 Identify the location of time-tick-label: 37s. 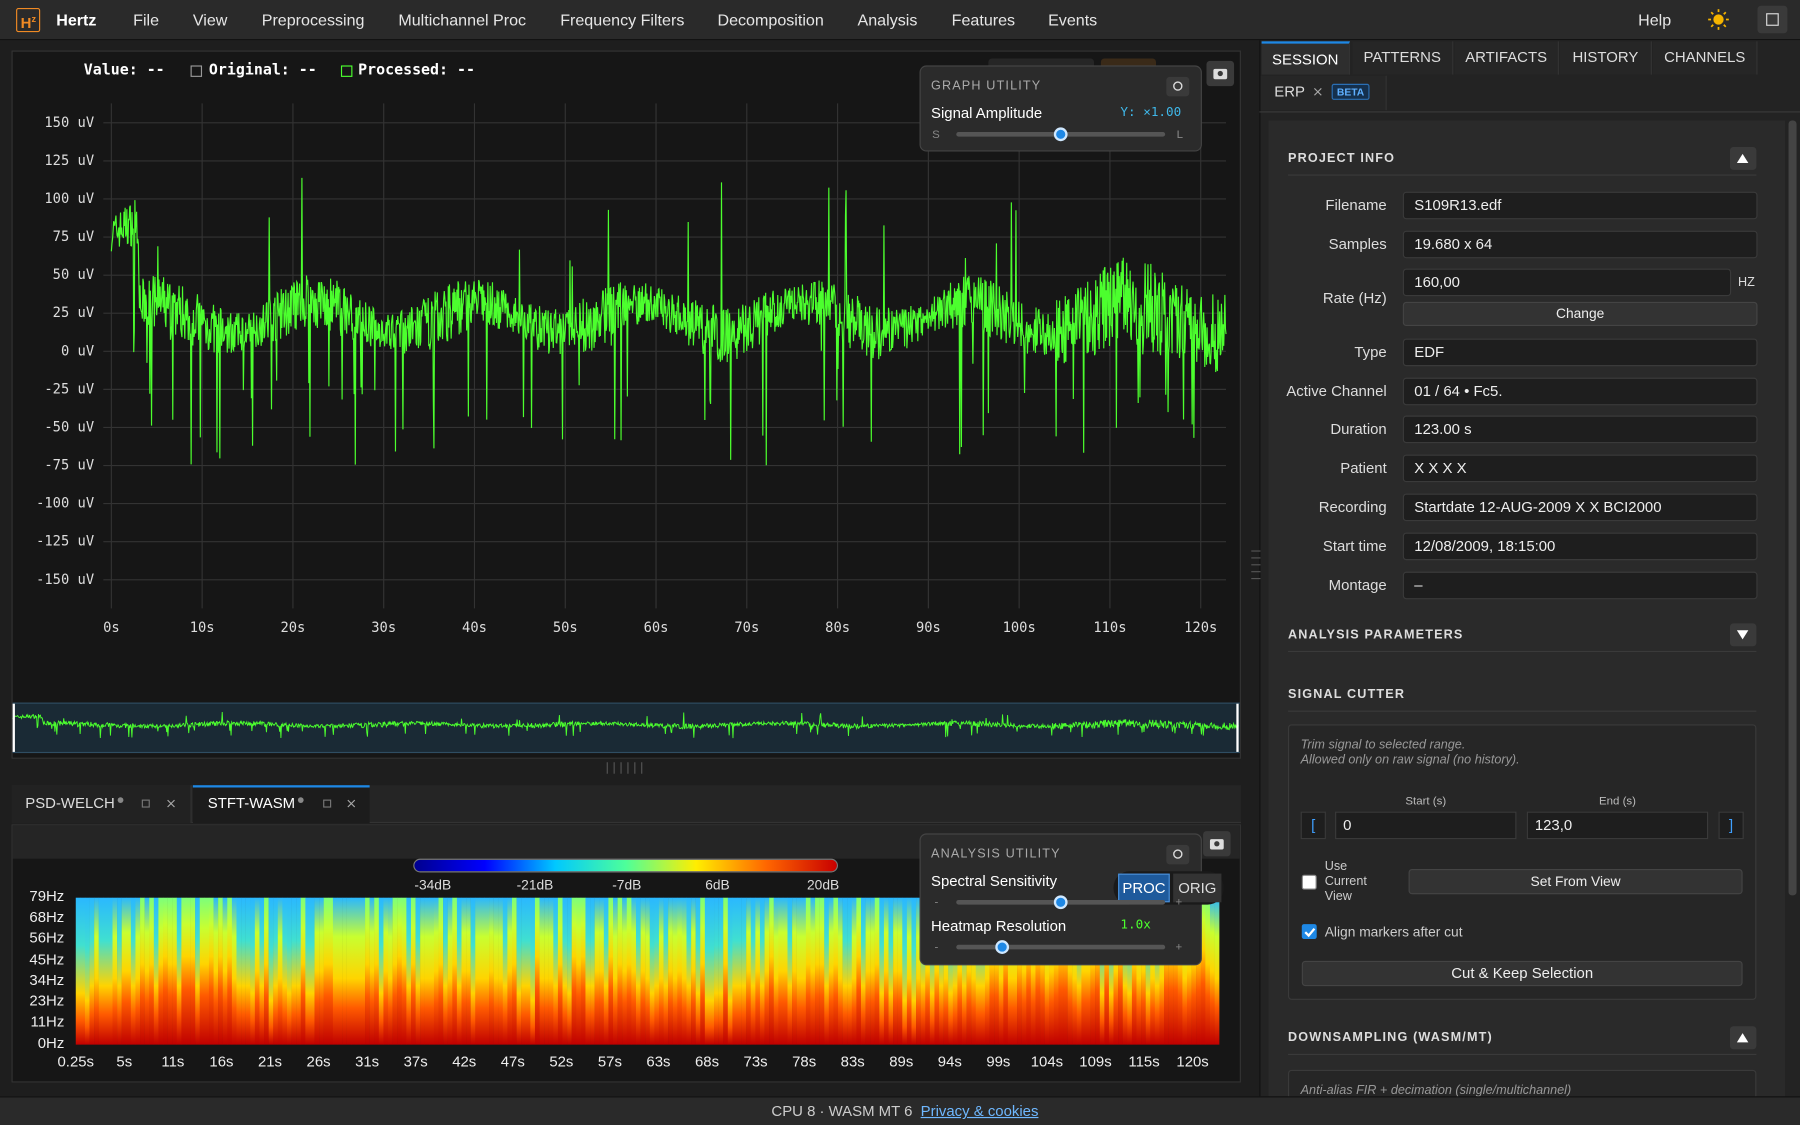
(415, 1061).